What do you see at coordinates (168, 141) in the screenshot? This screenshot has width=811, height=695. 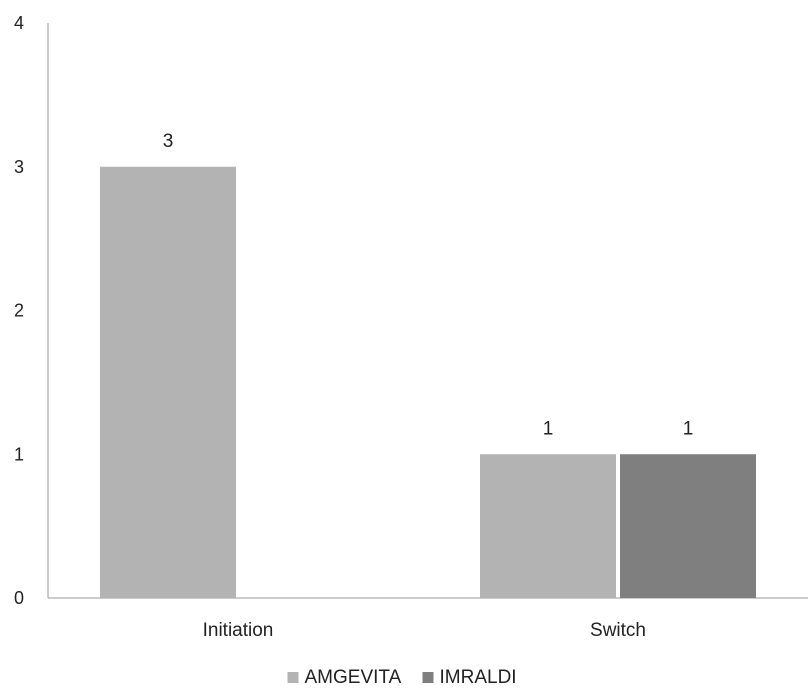 I see `data-label: 3` at bounding box center [168, 141].